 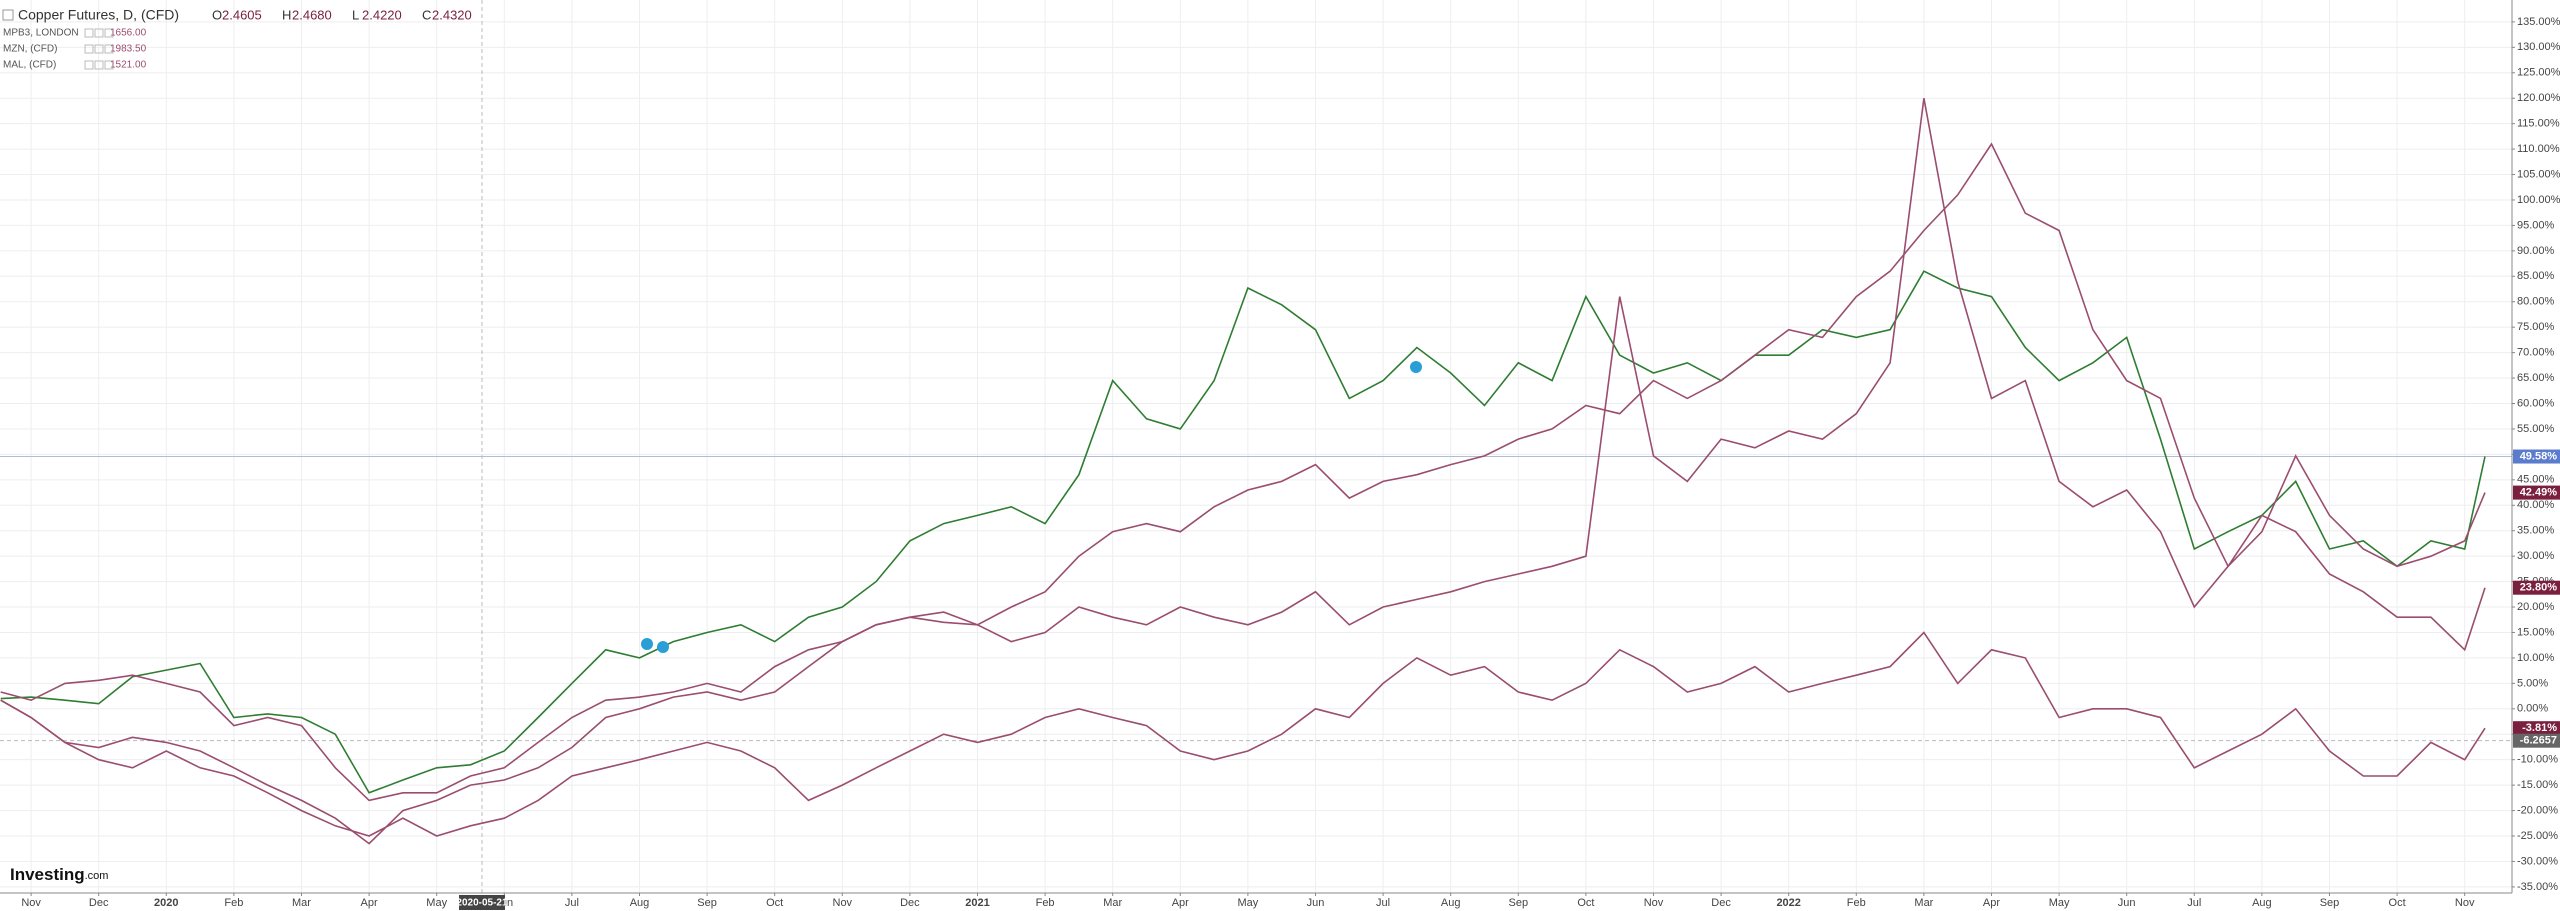 What do you see at coordinates (426, 14) in the screenshot?
I see `ohlc-key: C` at bounding box center [426, 14].